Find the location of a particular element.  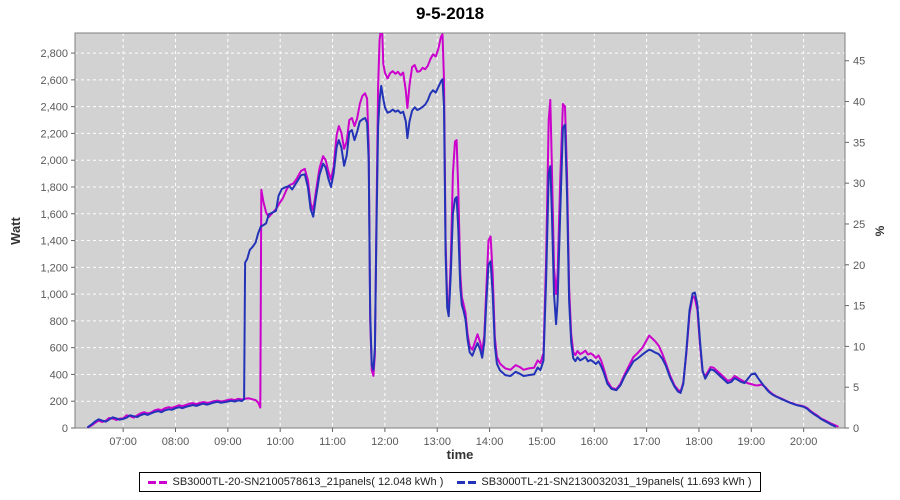

x-axis-tick-label: 16:00 is located at coordinates (595, 442).